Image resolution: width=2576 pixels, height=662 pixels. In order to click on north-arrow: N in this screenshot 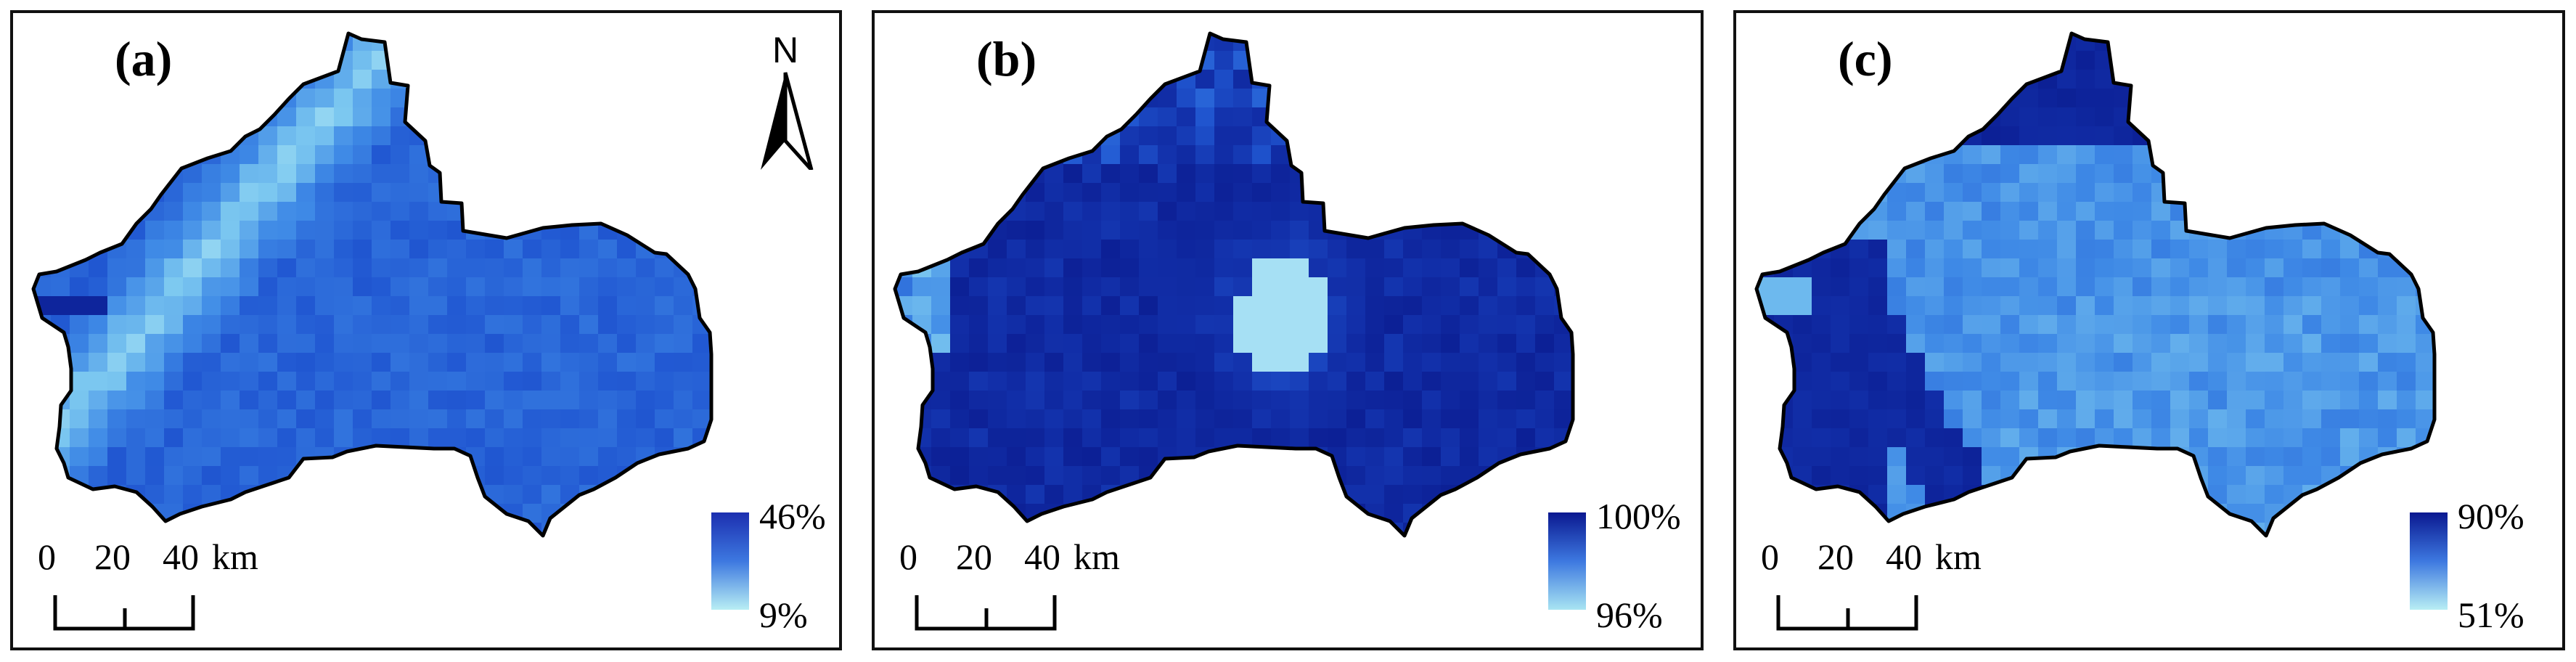, I will do `click(788, 98)`.